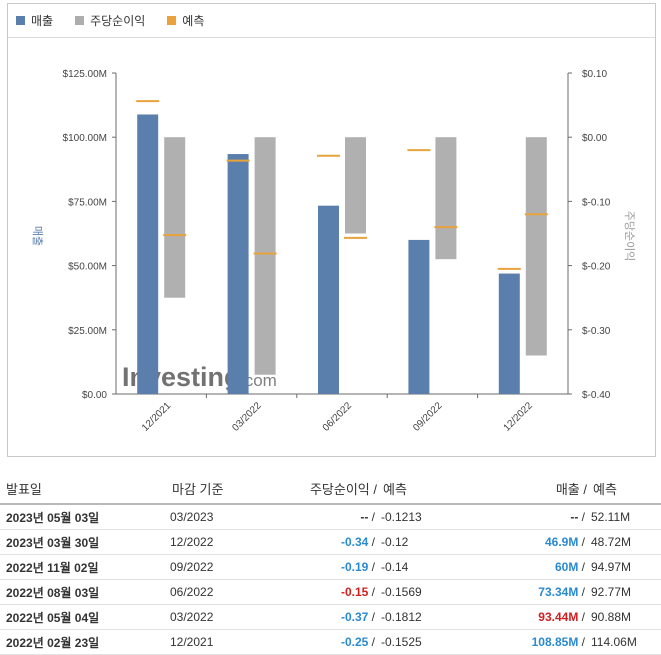 The height and width of the screenshot is (655, 661). What do you see at coordinates (87, 331) in the screenshot?
I see `left-axis-tick-label: $25.00M` at bounding box center [87, 331].